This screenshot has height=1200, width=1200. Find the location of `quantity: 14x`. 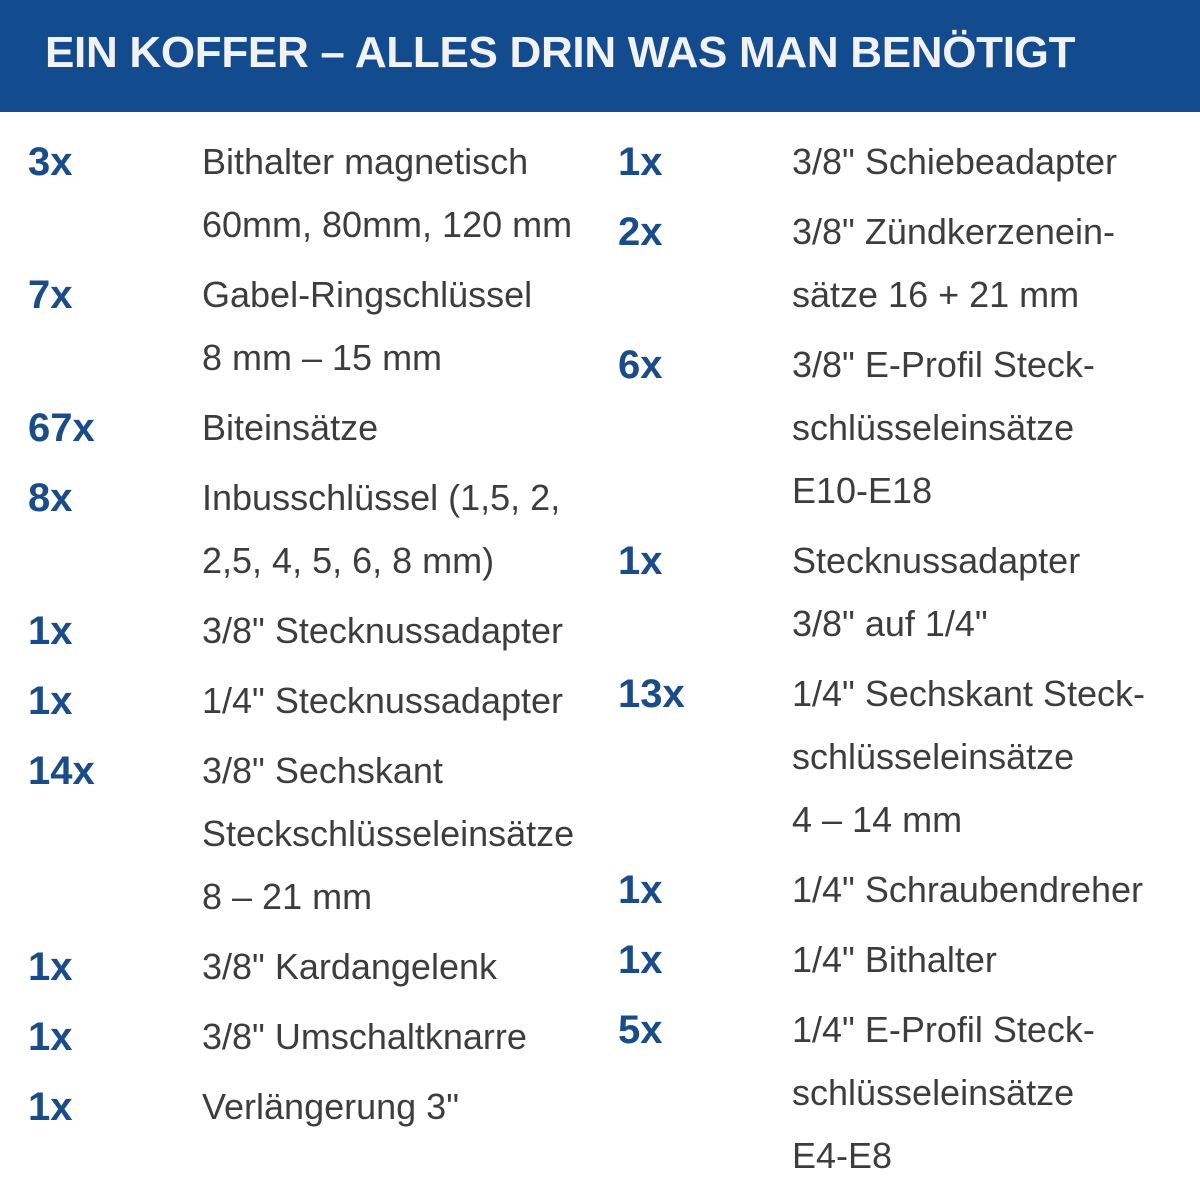

quantity: 14x is located at coordinates (61, 771).